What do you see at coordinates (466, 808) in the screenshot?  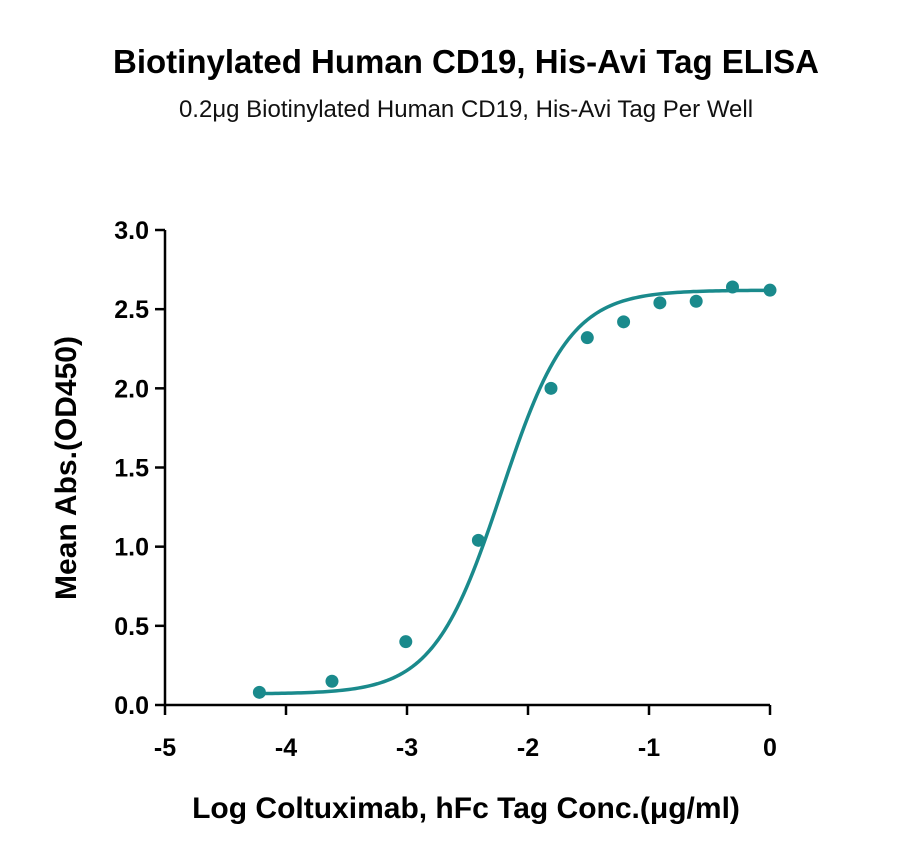 I see `x-axis-label: Log Coltuximab, hFc Tag Conc.(μg/ml)` at bounding box center [466, 808].